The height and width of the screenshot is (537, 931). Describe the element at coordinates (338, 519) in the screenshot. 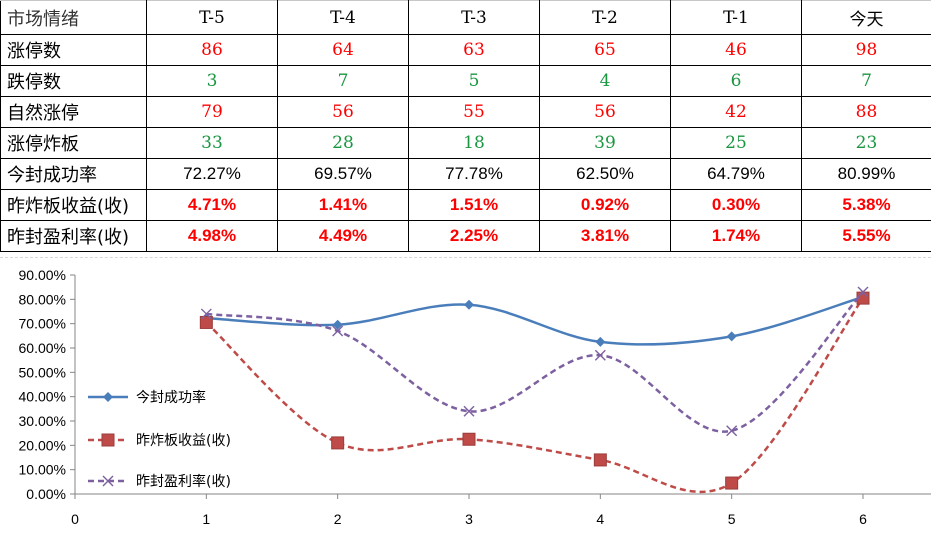

I see `x-tick-label: 2` at that location.